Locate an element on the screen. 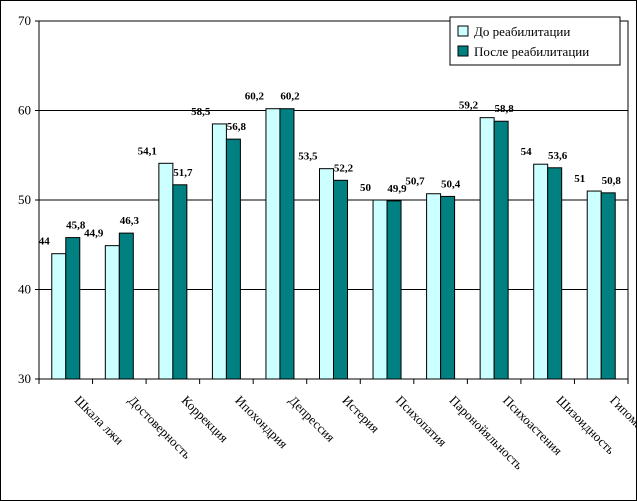 The width and height of the screenshot is (637, 501). data-label-after: 50,8 is located at coordinates (612, 181).